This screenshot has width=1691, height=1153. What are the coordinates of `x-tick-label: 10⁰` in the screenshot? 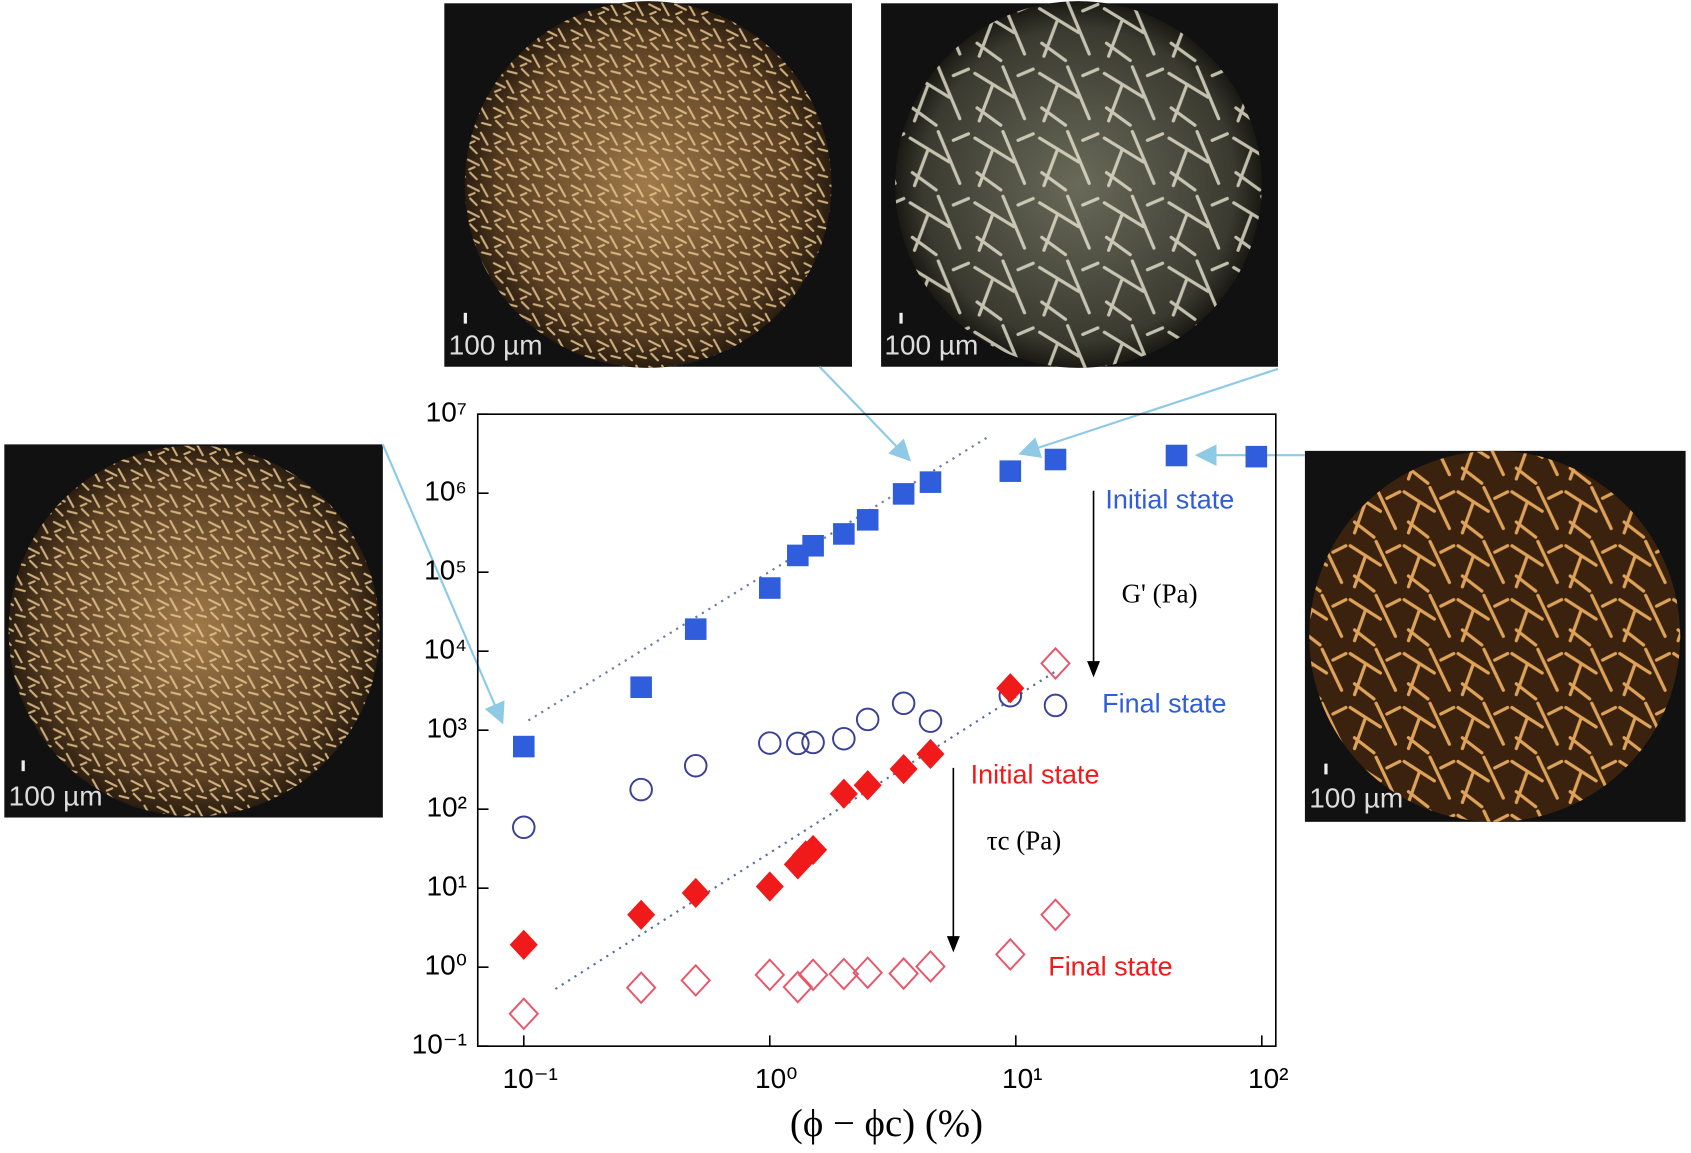 It's located at (776, 1078).